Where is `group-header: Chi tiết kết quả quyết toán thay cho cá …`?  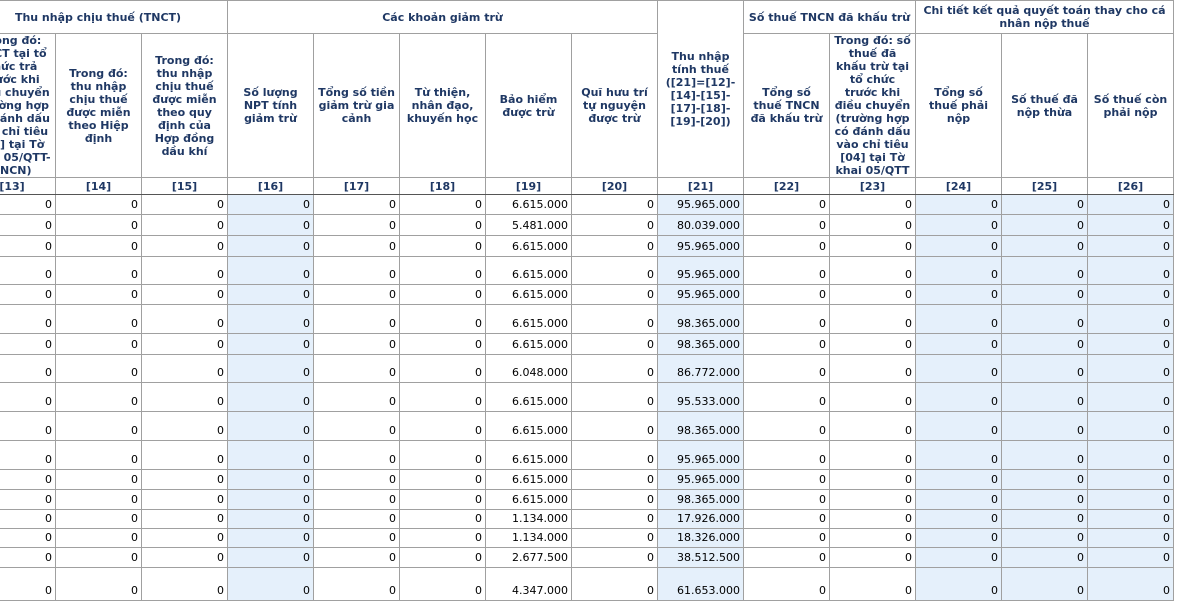 group-header: Chi tiết kết quả quyết toán thay cho cá … is located at coordinates (1044, 17).